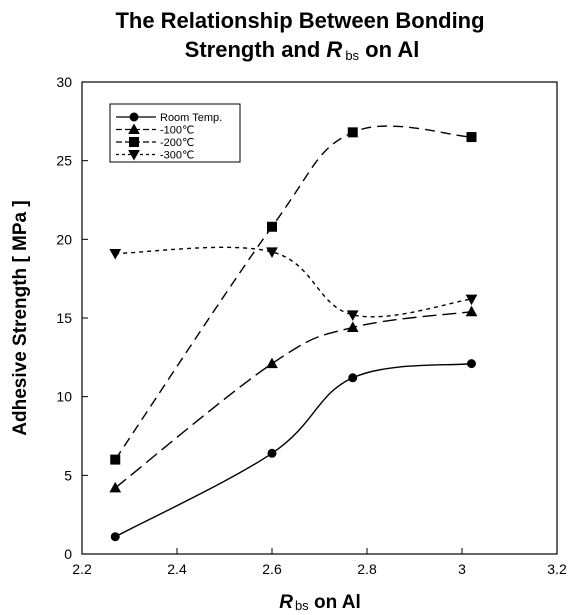  I want to click on y-tick-label: 5, so click(68, 475).